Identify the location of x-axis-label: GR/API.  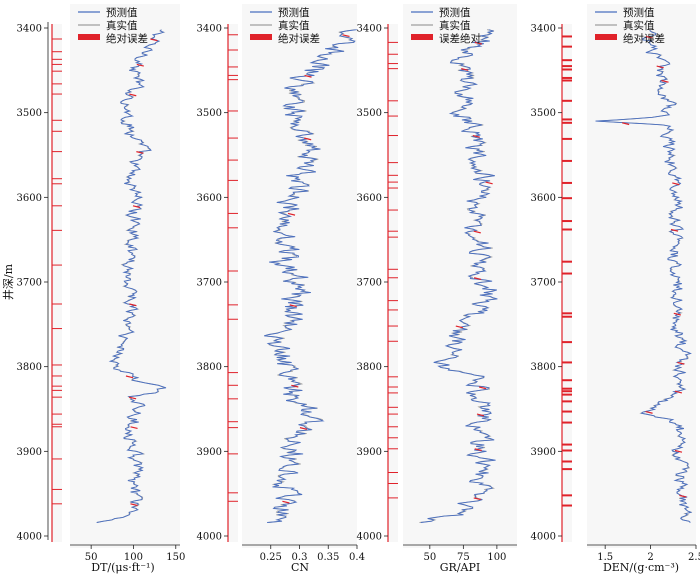
(460, 567).